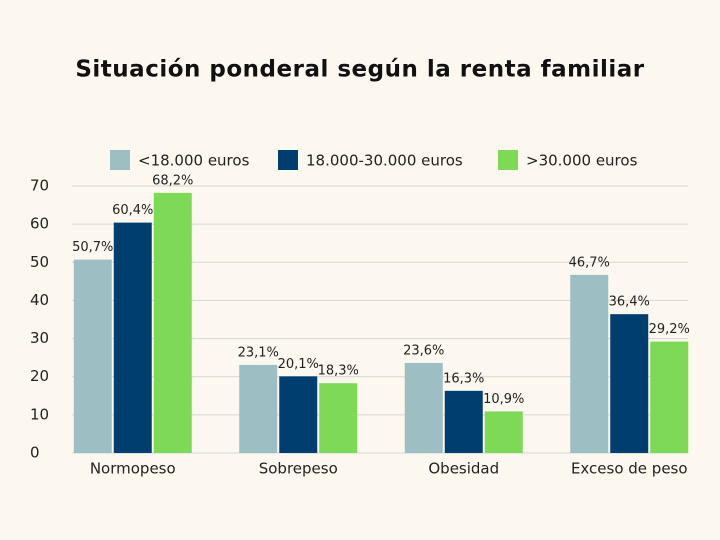 Image resolution: width=720 pixels, height=540 pixels. What do you see at coordinates (384, 161) in the screenshot?
I see `legend-label: 18.000-30.000 euros` at bounding box center [384, 161].